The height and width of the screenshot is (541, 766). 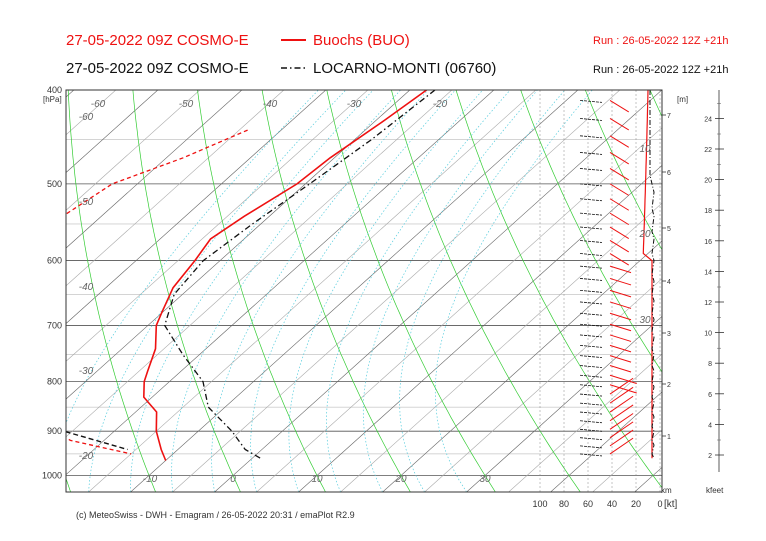 What do you see at coordinates (54, 261) in the screenshot?
I see `pressure-tick-label: 600` at bounding box center [54, 261].